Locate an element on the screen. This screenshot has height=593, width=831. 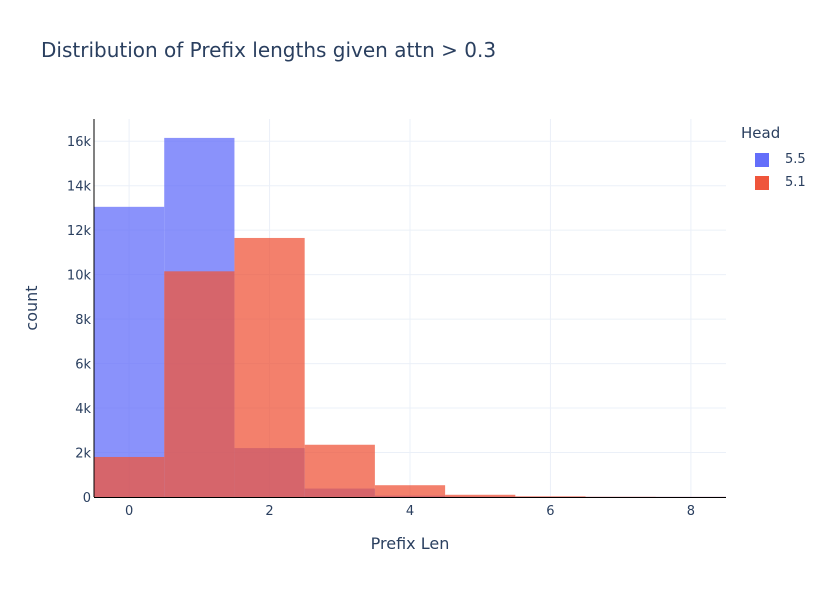
legend-item-series-2: 5.1 is located at coordinates (773, 182).